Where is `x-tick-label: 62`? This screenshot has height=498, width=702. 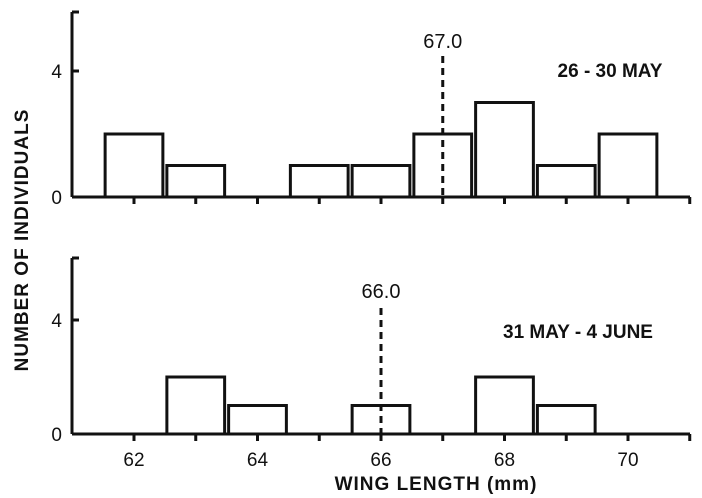
x-tick-label: 62 is located at coordinates (133, 460).